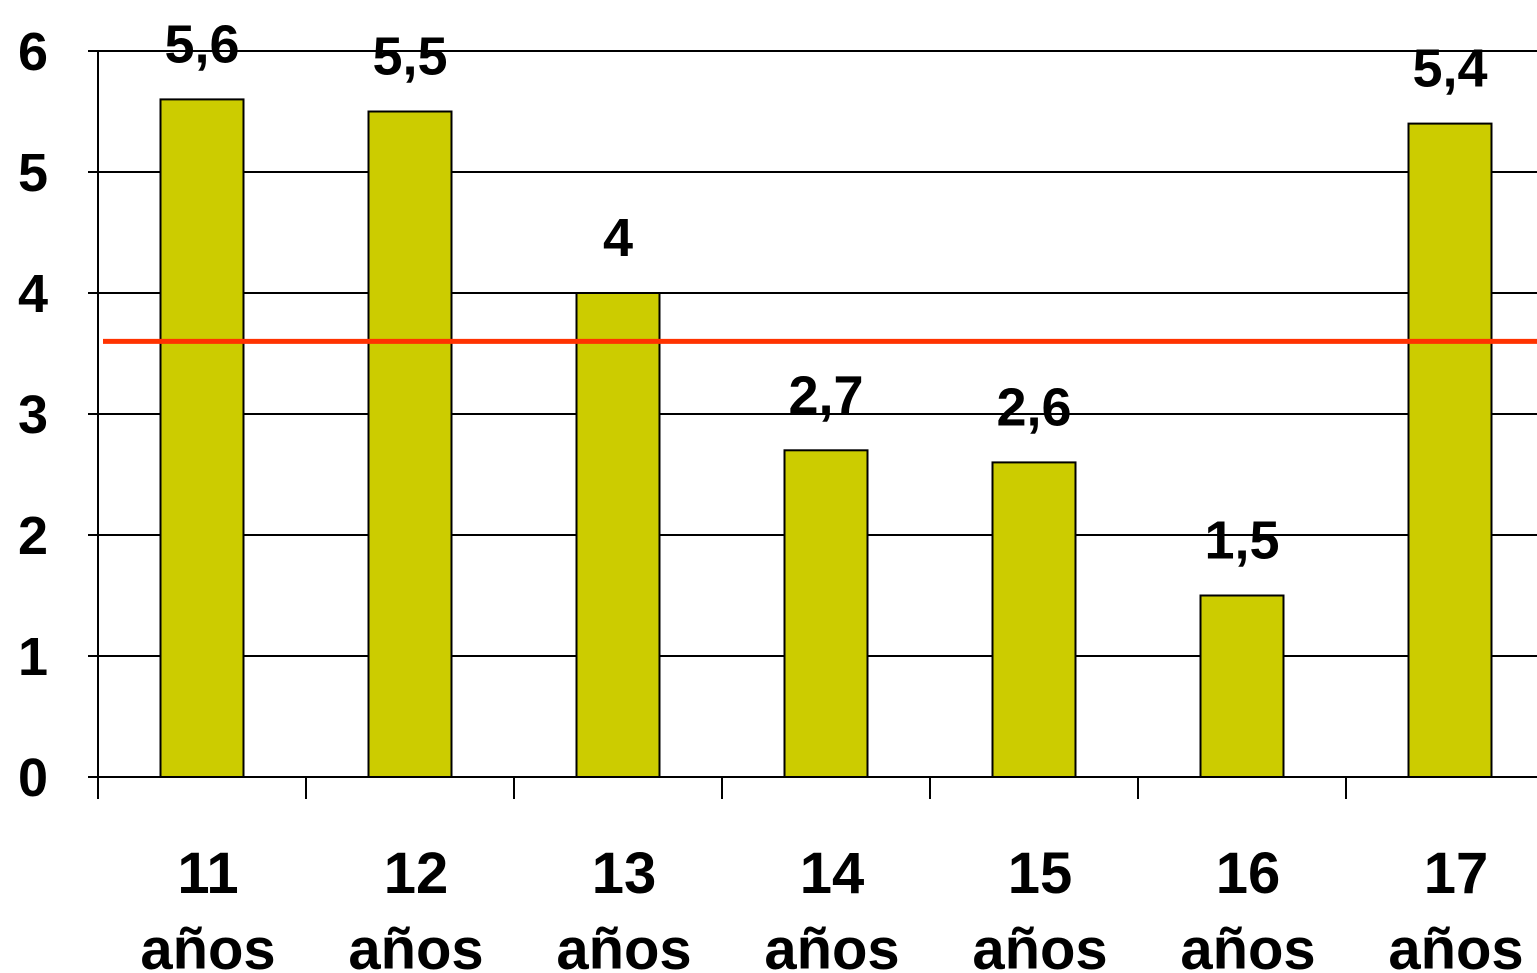  Describe the element at coordinates (623, 907) in the screenshot. I see `x-tick-label: 13 años` at that location.